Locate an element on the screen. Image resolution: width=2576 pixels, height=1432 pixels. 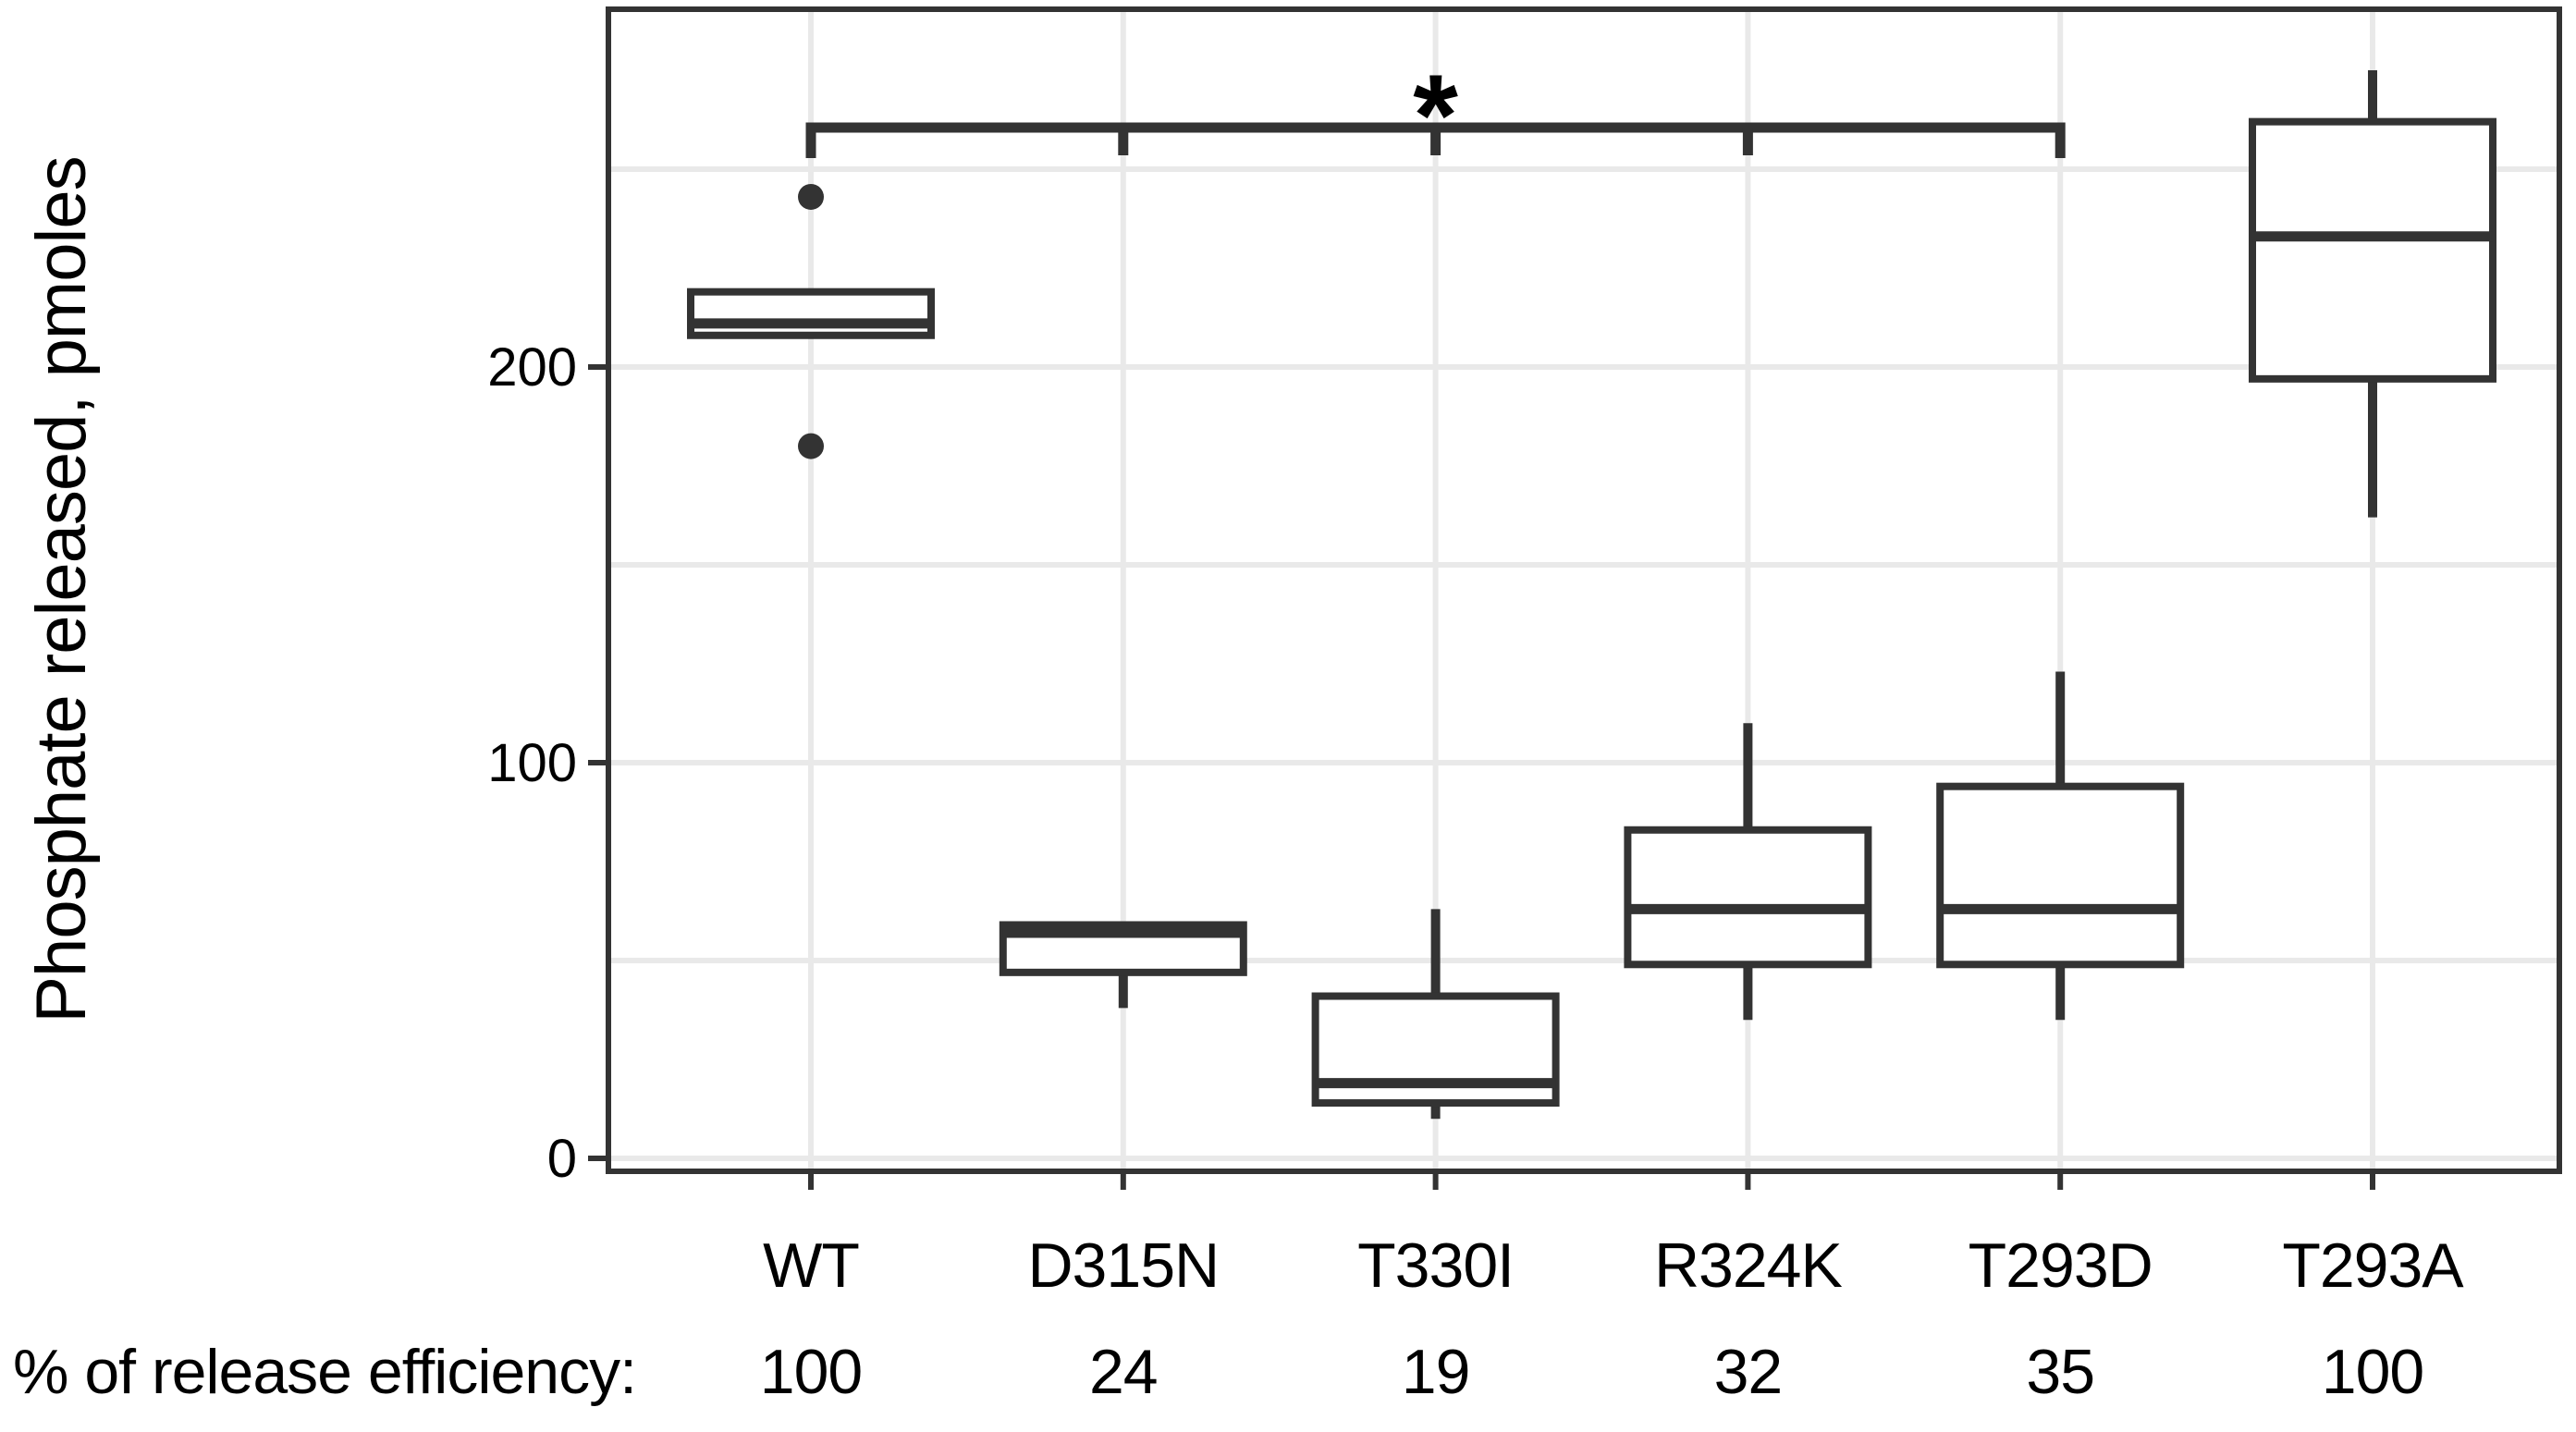
x-label-WT: WT is located at coordinates (811, 1265).